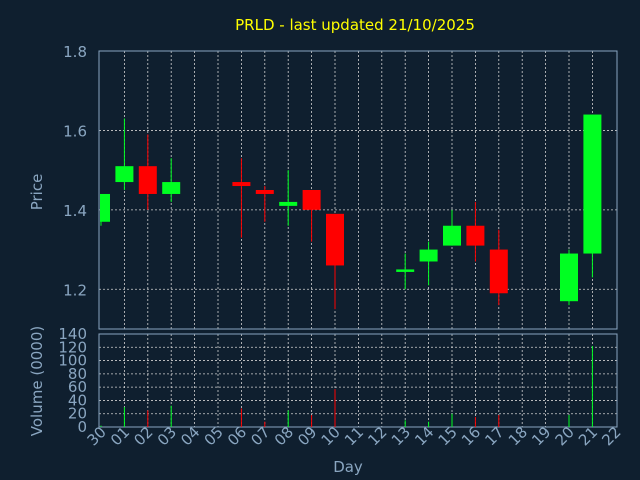 This screenshot has width=640, height=480. What do you see at coordinates (75, 52) in the screenshot?
I see `price-tick-label: 1.8` at bounding box center [75, 52].